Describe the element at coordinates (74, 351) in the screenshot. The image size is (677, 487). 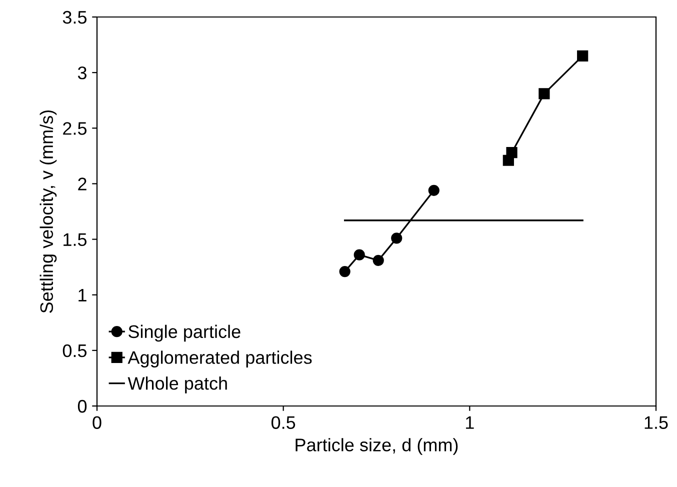
I see `y-tick-label: 0.5` at that location.